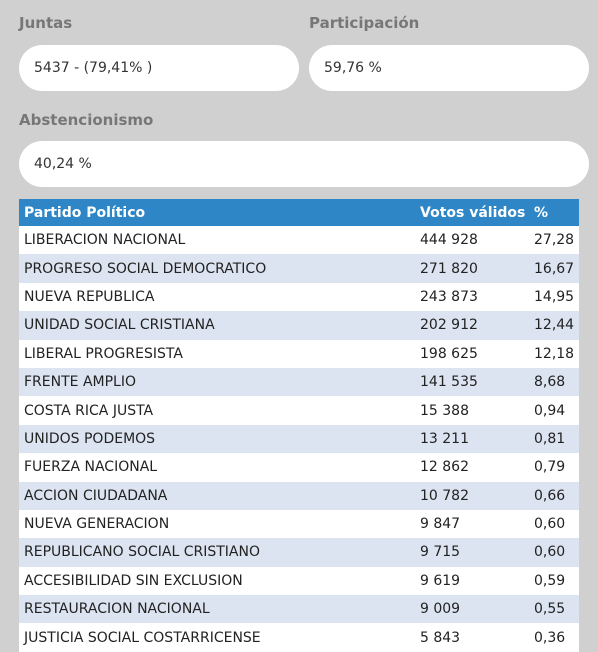 The width and height of the screenshot is (598, 652). Describe the element at coordinates (472, 382) in the screenshot. I see `votes-cell: 141 535` at that location.